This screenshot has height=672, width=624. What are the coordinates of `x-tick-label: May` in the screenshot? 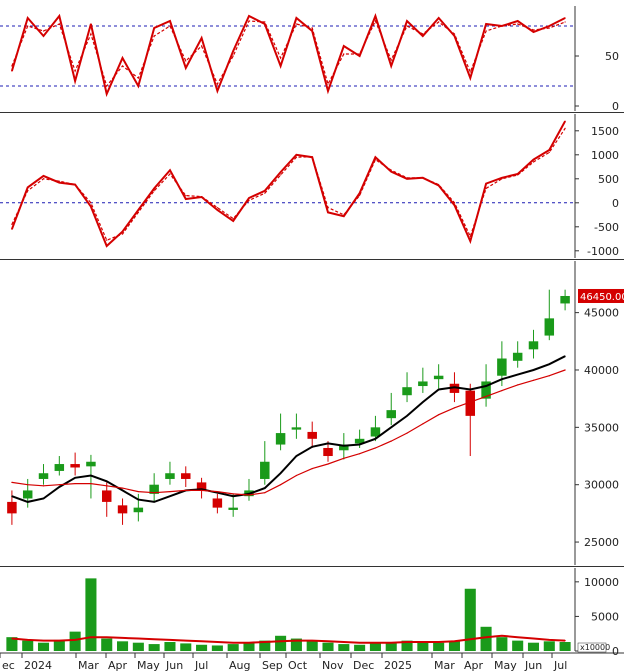 It's located at (505, 665).